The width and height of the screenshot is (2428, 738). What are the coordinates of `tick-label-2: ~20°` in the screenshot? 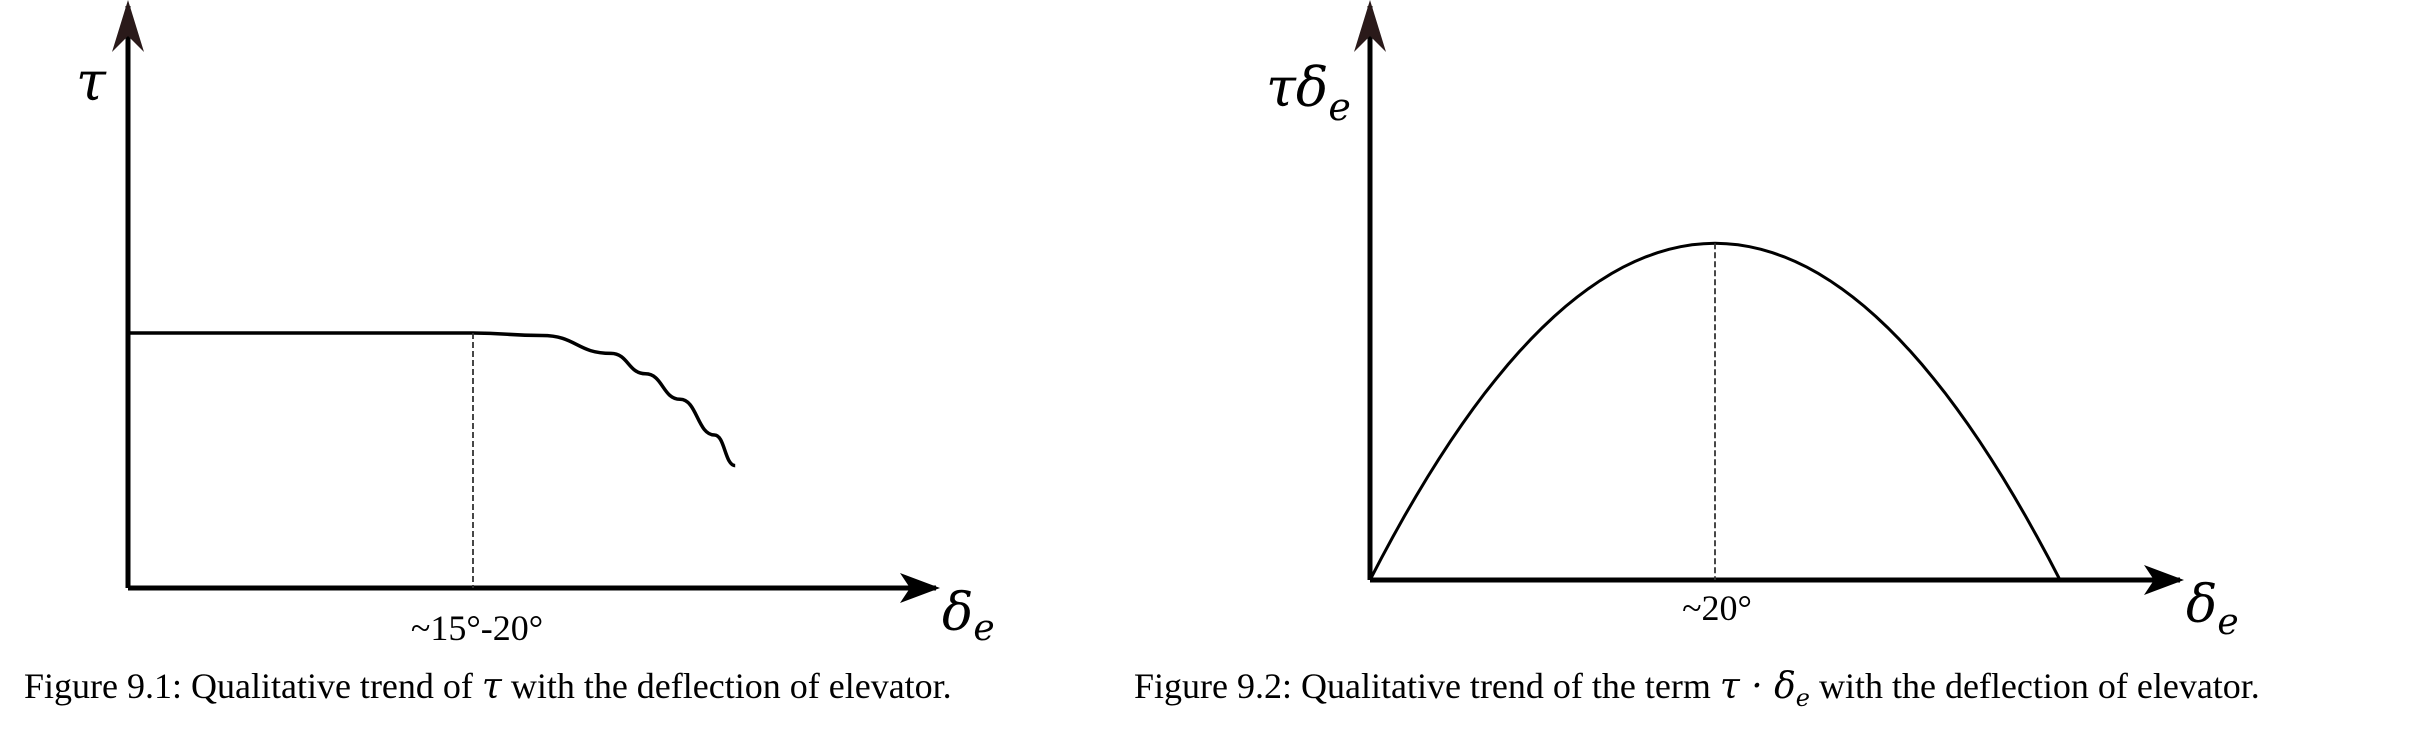 It's located at (1717, 608).